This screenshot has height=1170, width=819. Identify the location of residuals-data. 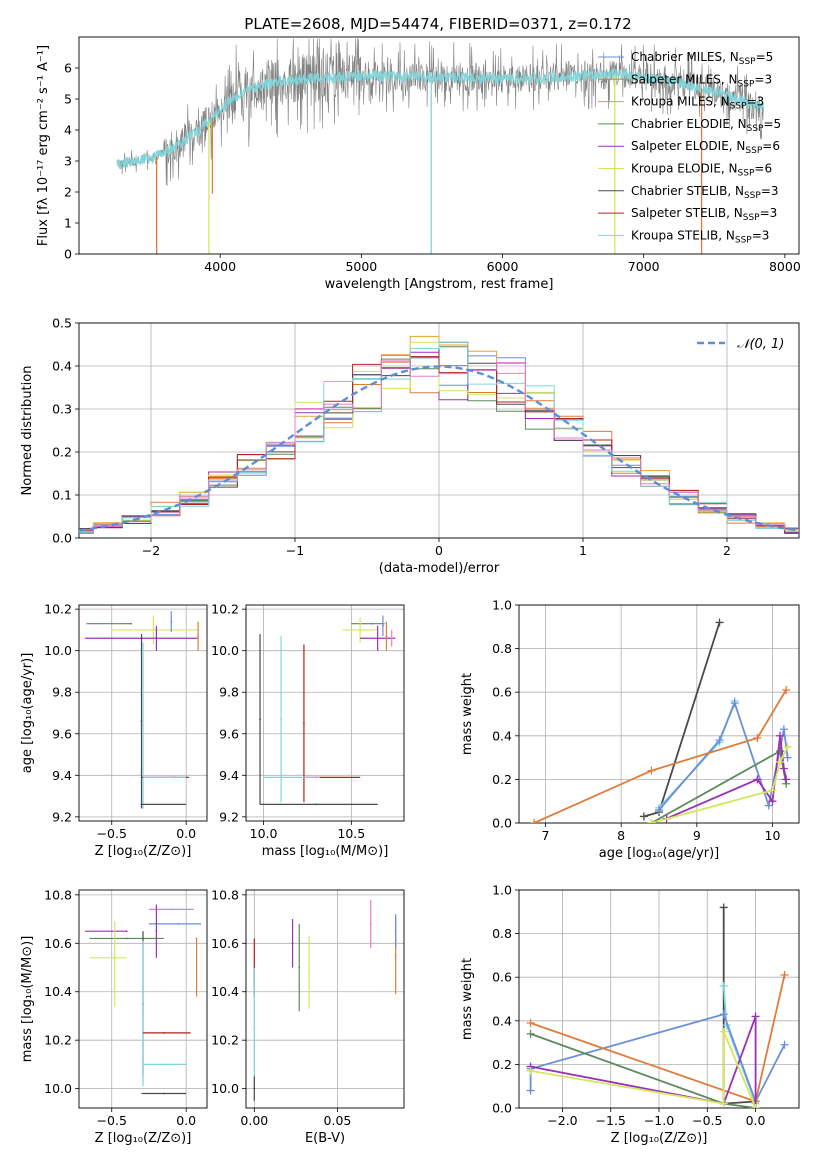
(439, 434).